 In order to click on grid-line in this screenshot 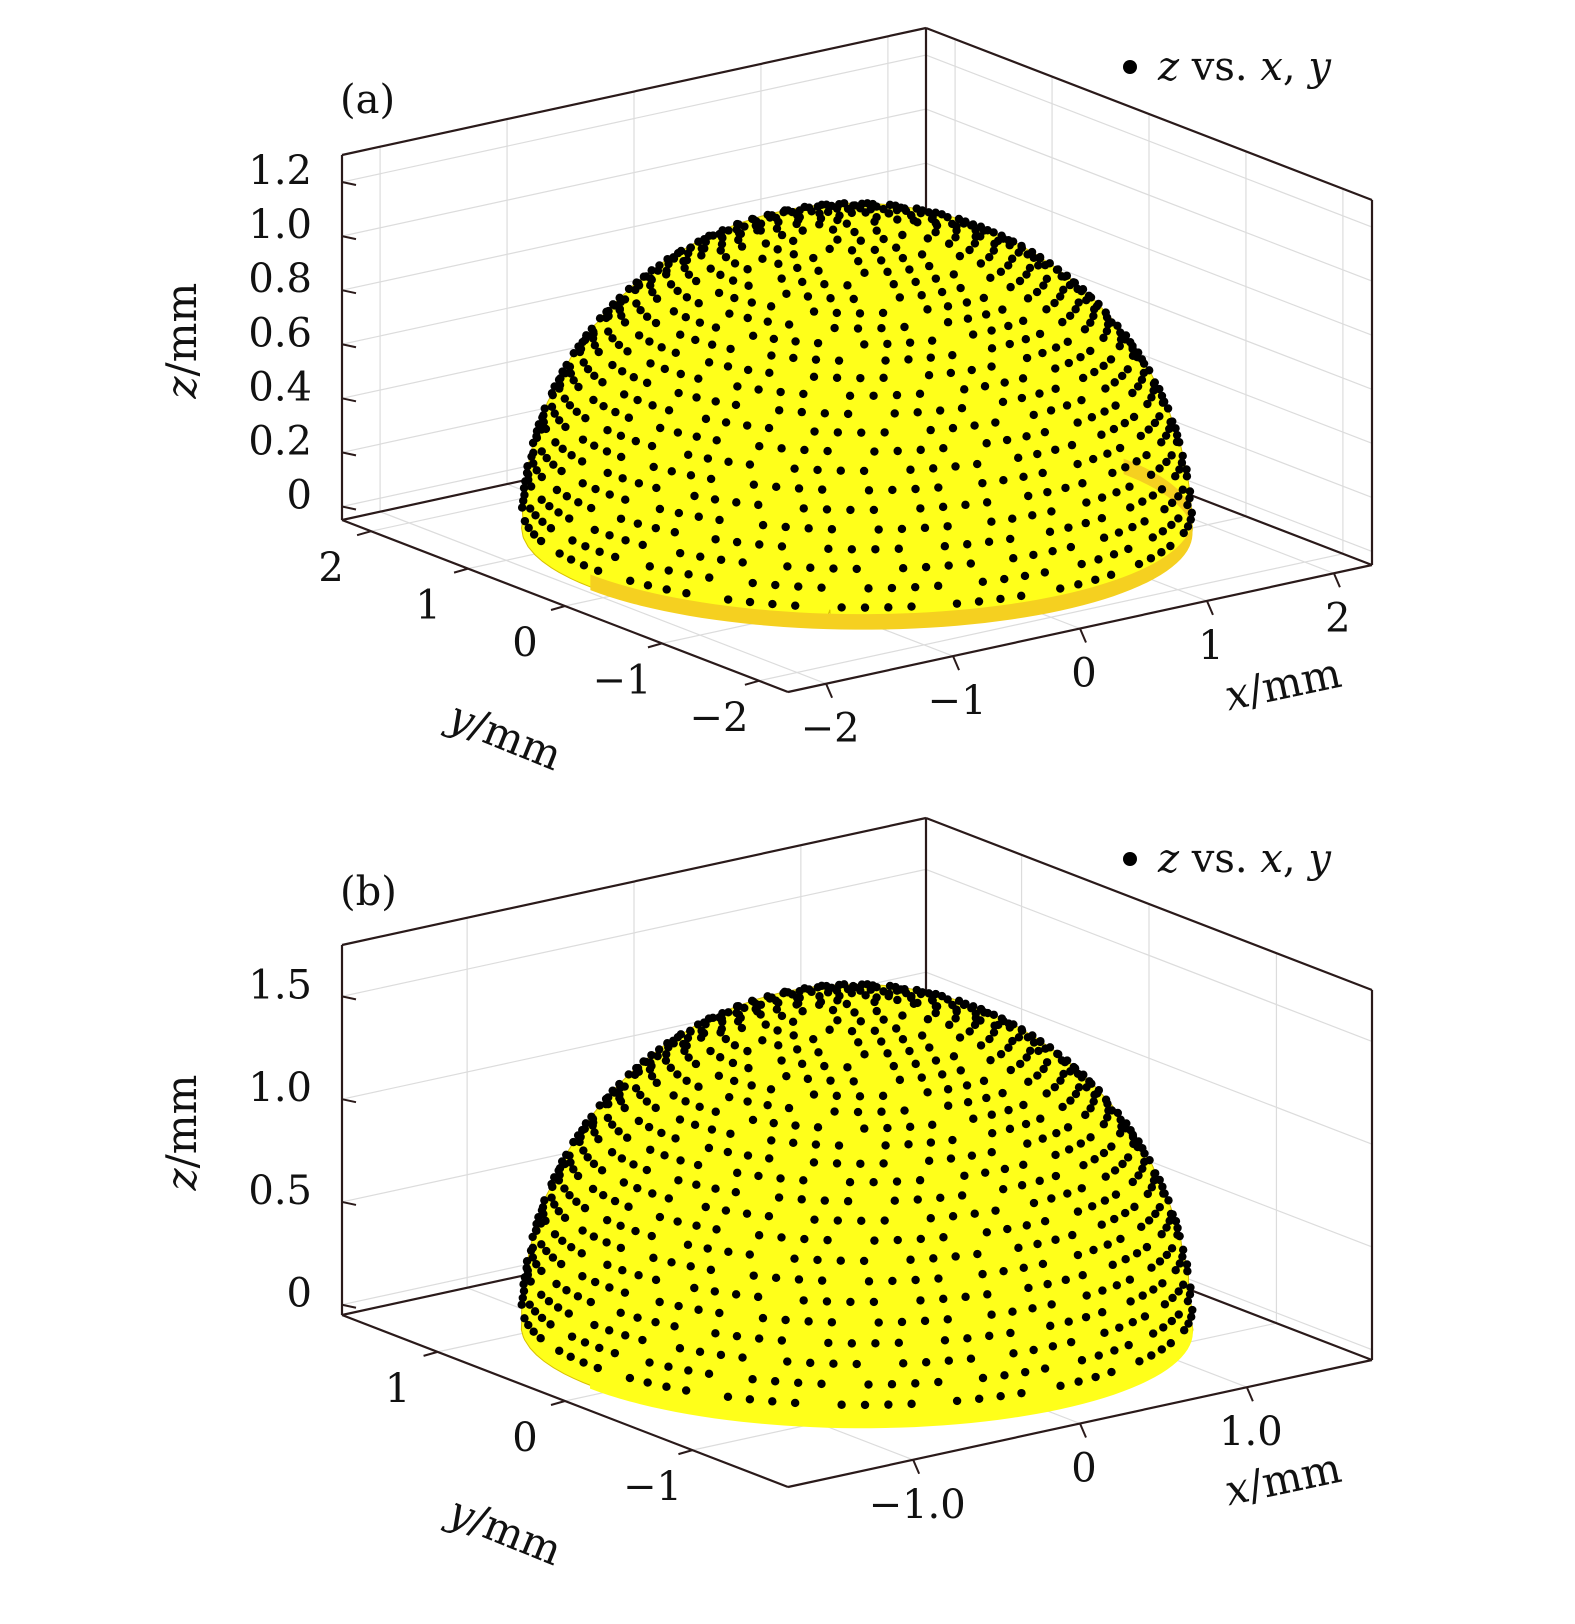, I will do `click(1051, 617)`.